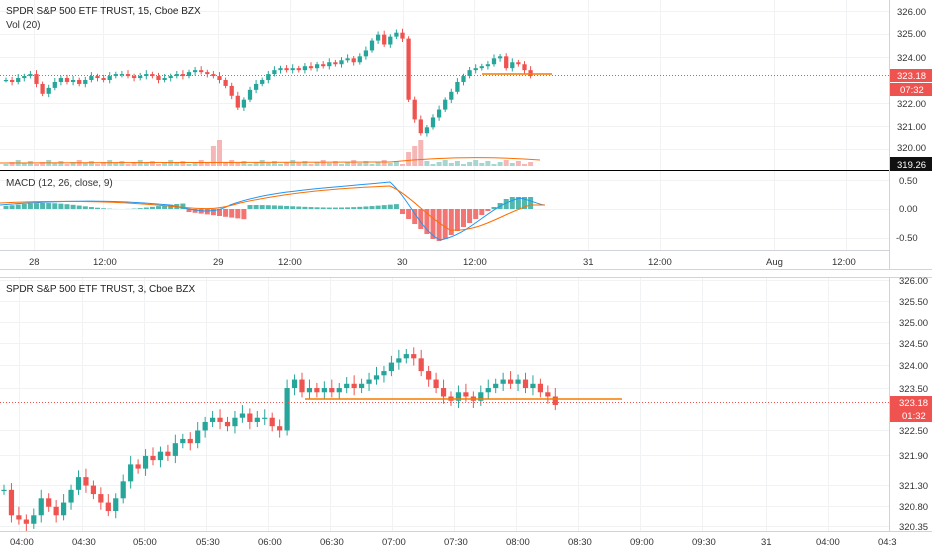 The image size is (932, 555). What do you see at coordinates (774, 262) in the screenshot?
I see `time-tick: Aug` at bounding box center [774, 262].